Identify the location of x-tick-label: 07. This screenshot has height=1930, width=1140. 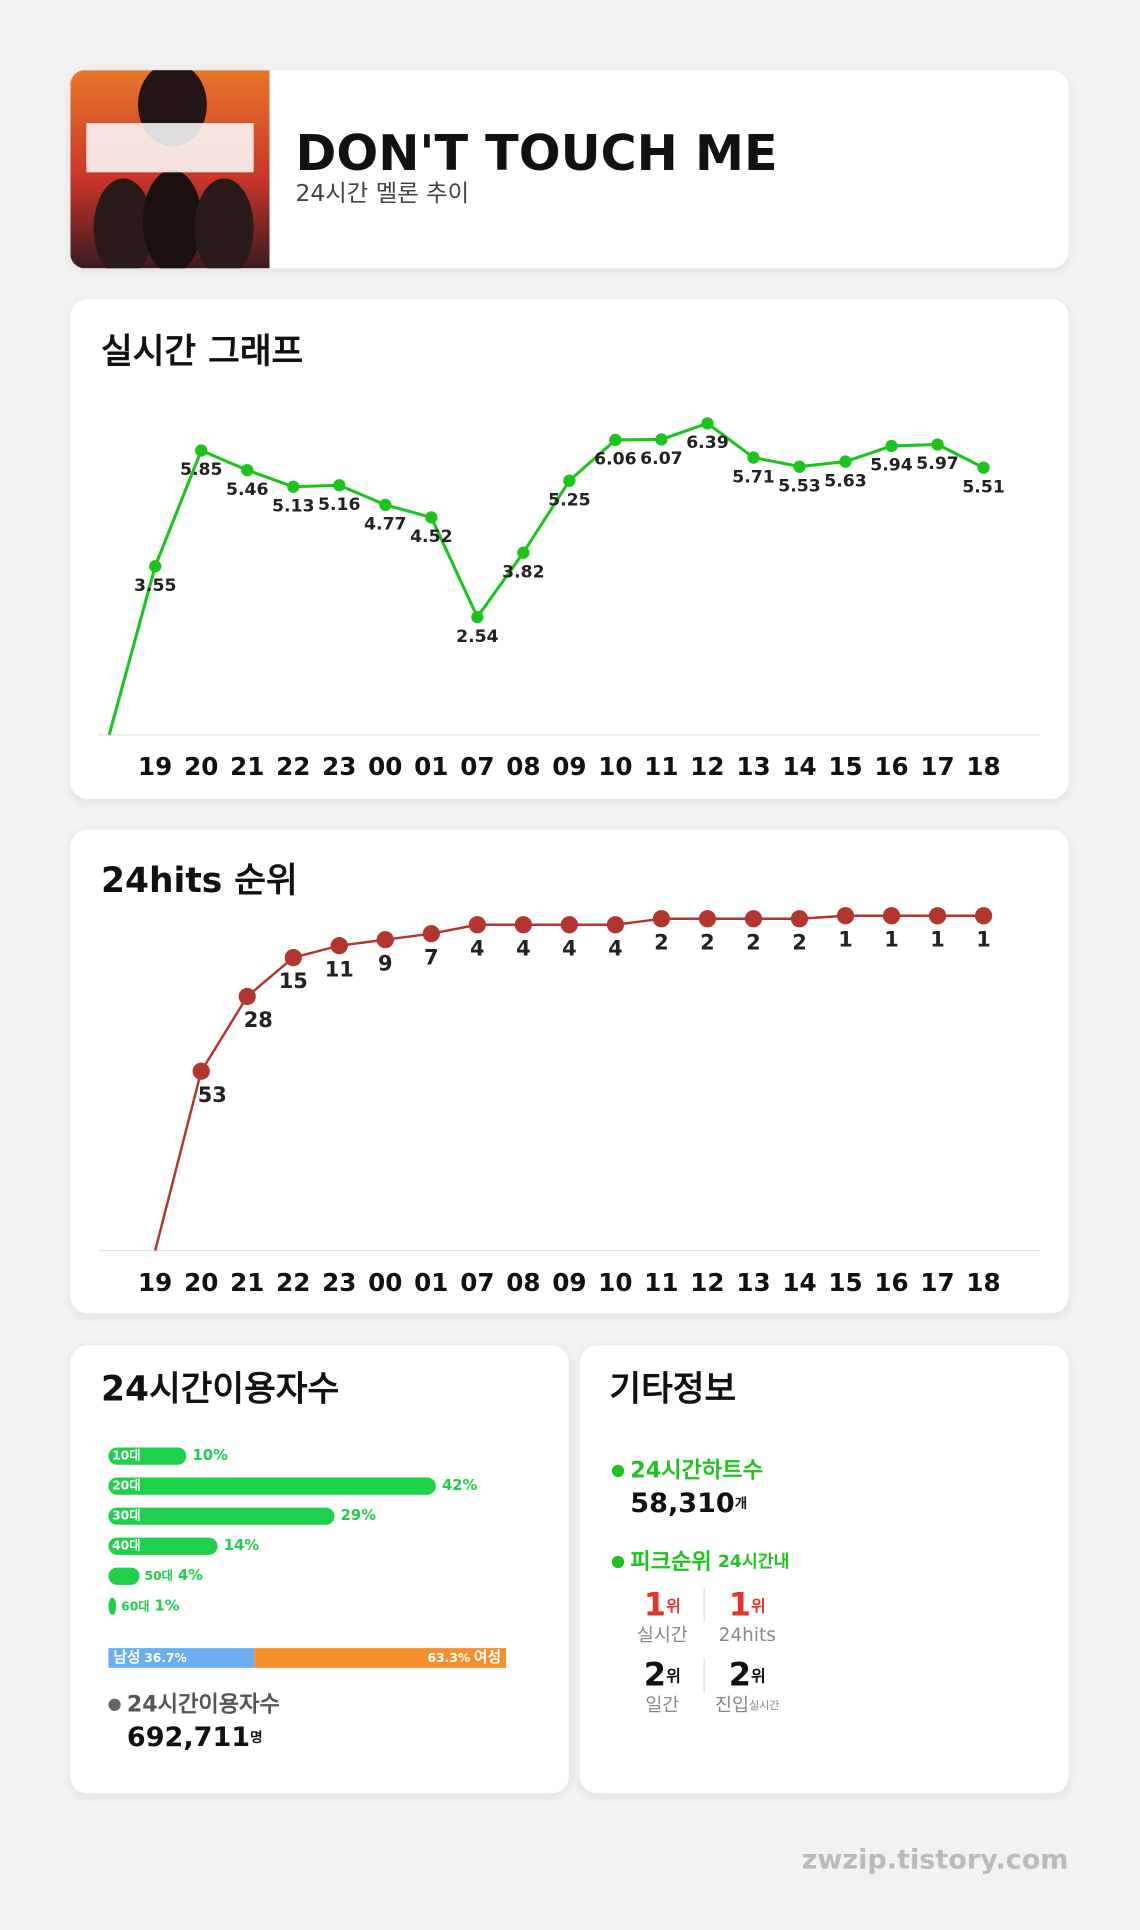
(477, 1282).